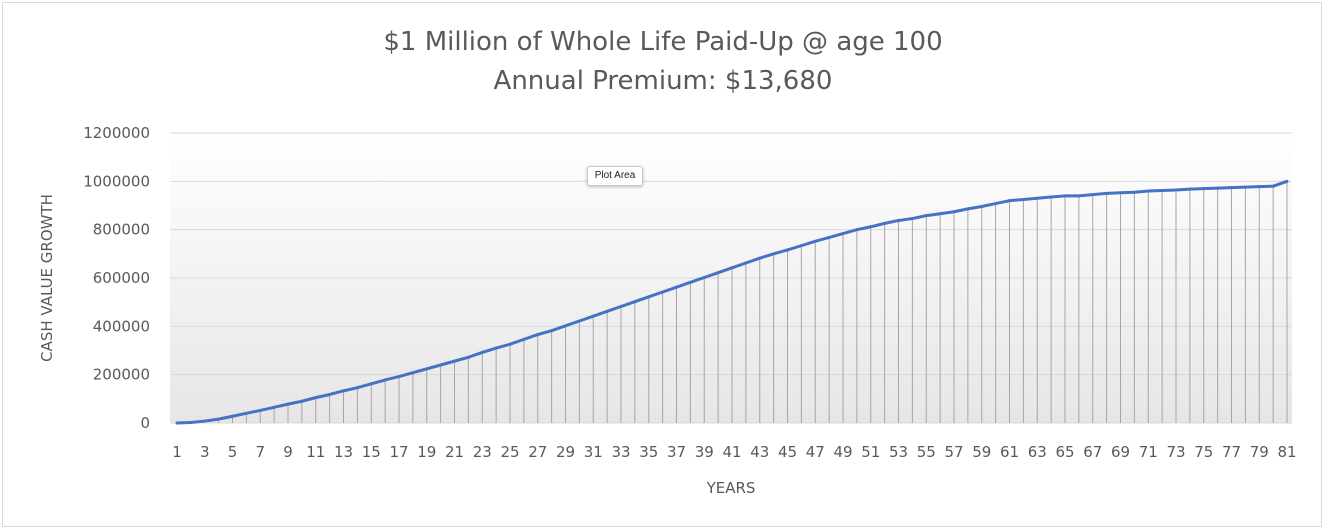  Describe the element at coordinates (731, 488) in the screenshot. I see `x-axis-label: YEARS` at that location.